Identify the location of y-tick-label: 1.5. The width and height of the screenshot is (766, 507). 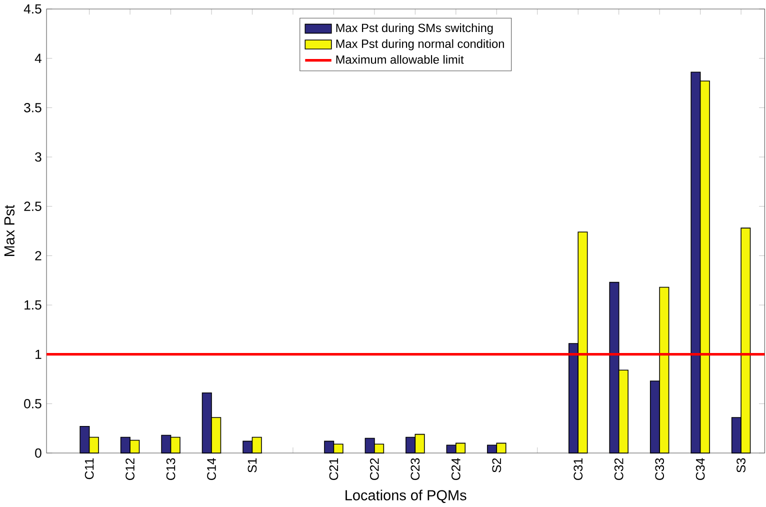
(33, 305).